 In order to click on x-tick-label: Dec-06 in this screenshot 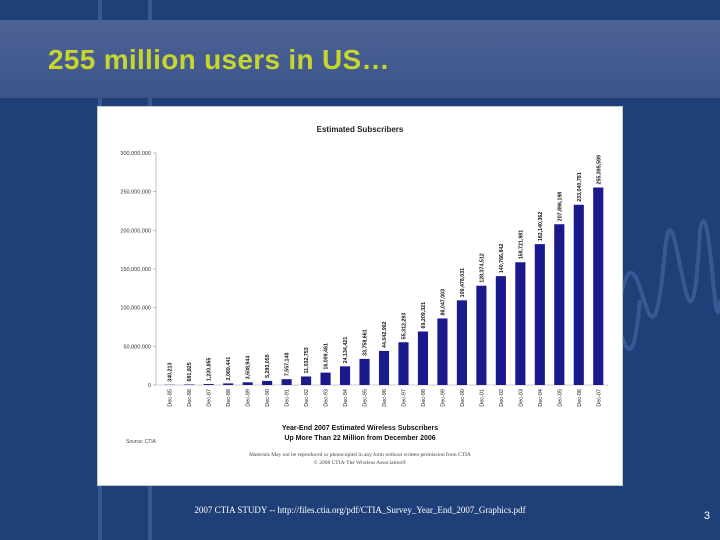, I will do `click(580, 398)`.